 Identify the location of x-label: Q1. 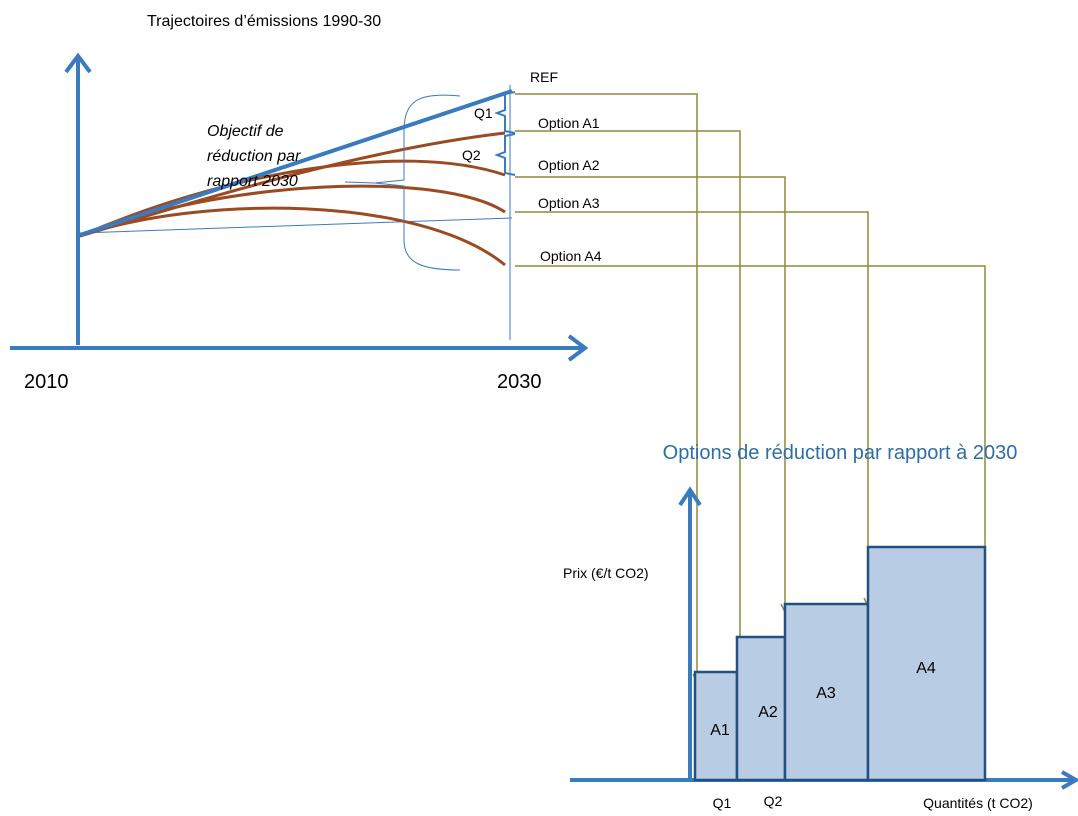
(722, 803).